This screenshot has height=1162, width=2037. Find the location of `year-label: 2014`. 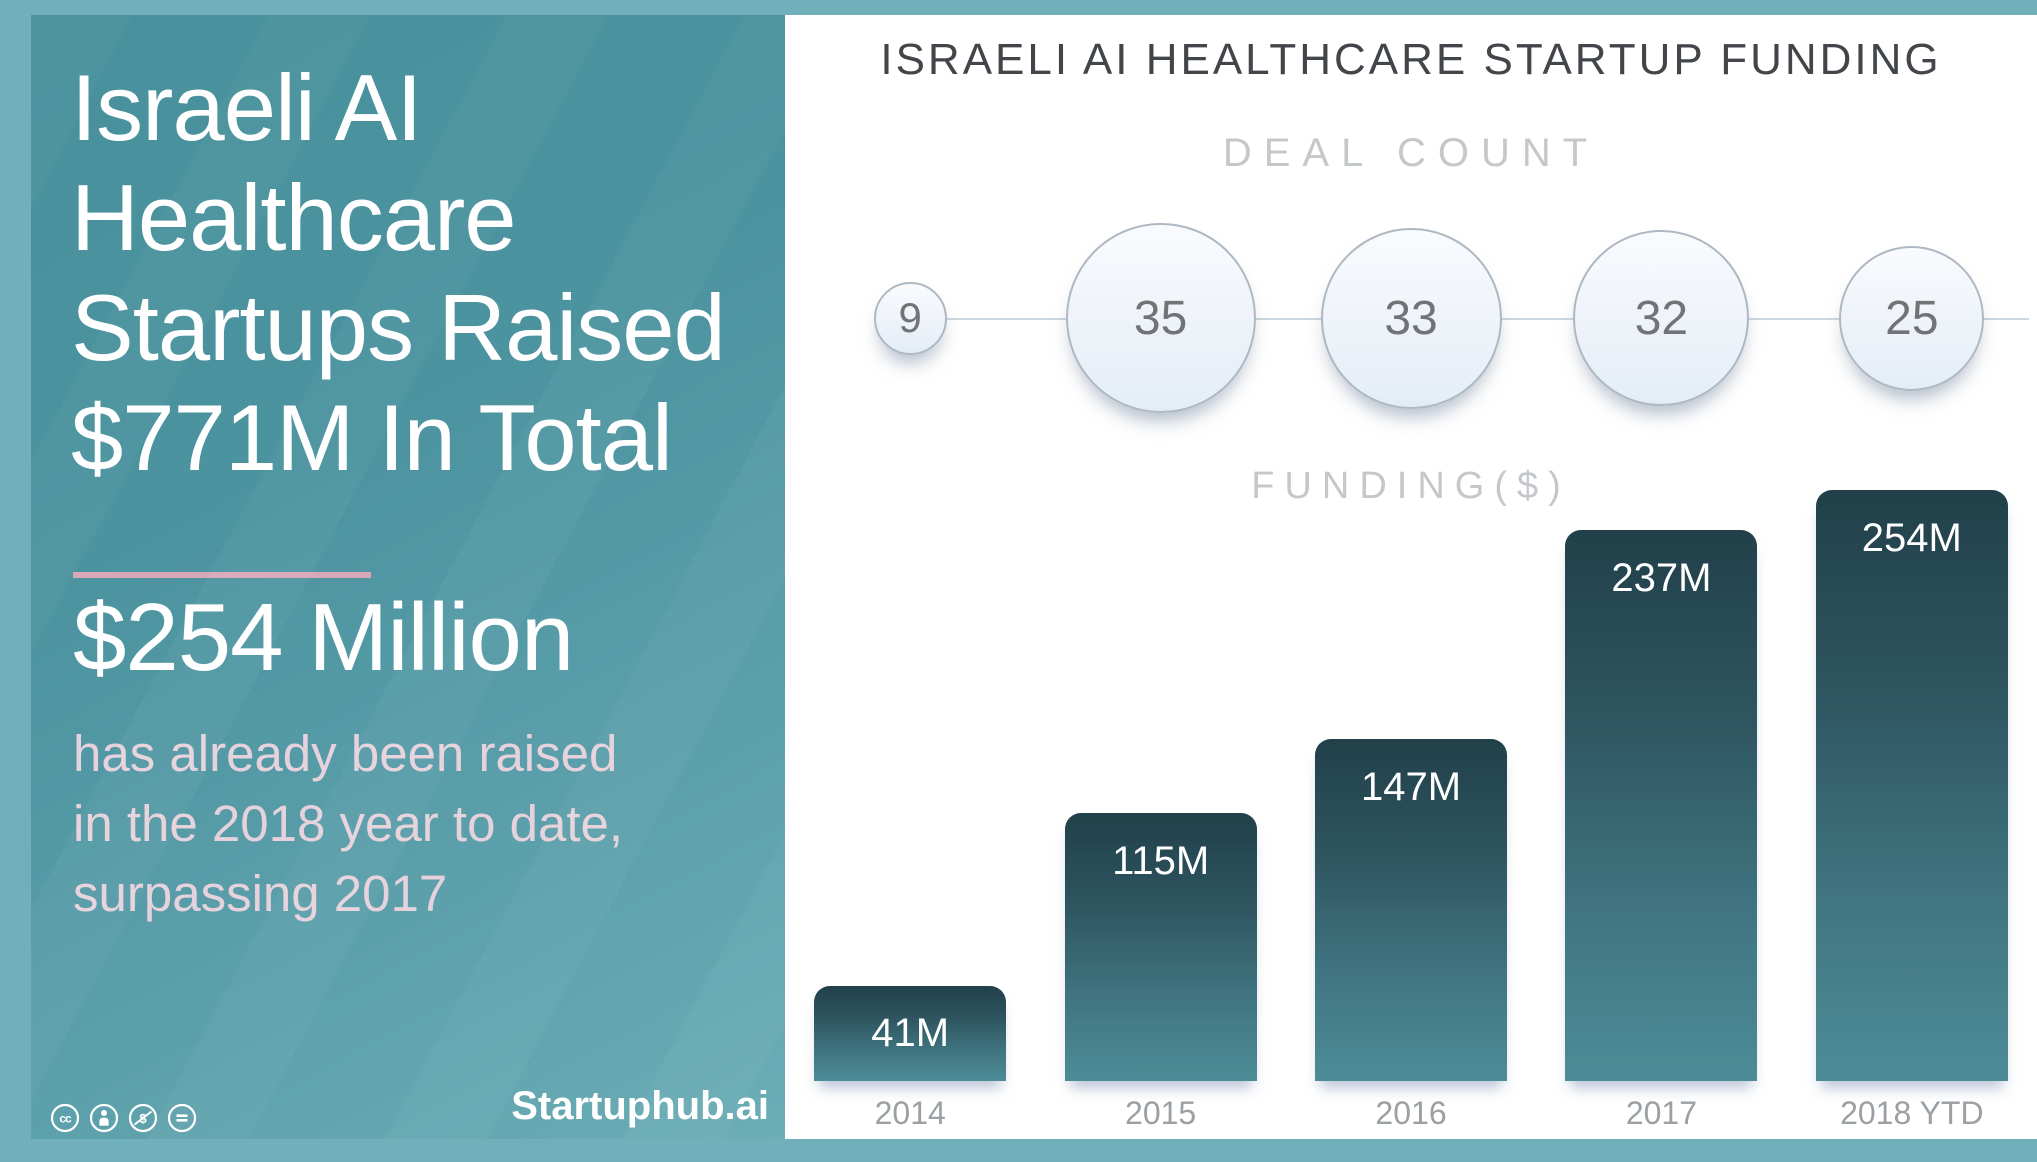

year-label: 2014 is located at coordinates (910, 1112).